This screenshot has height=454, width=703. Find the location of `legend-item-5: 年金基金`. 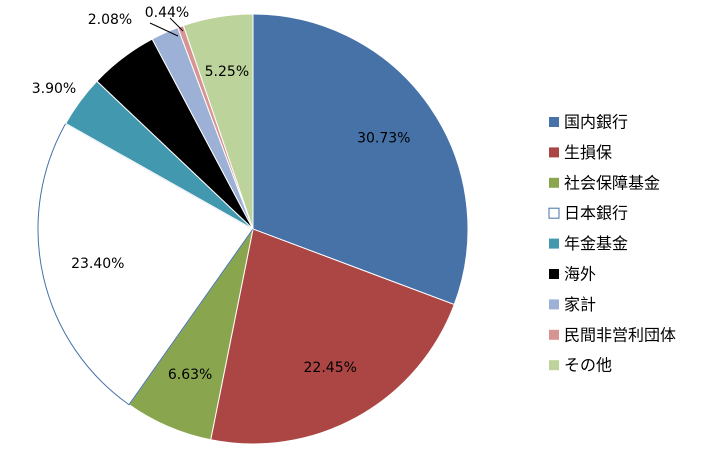

legend-item-5: 年金基金 is located at coordinates (588, 243).